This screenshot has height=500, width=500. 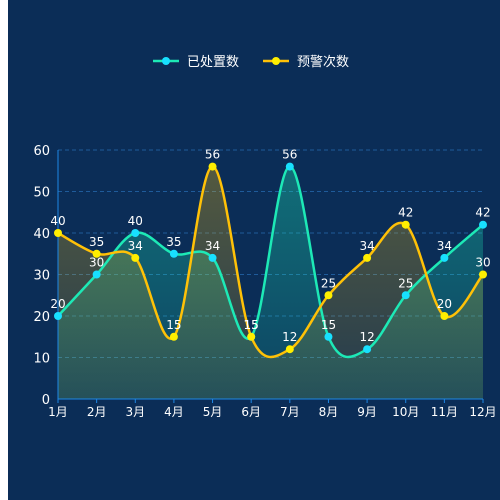 What do you see at coordinates (135, 412) in the screenshot?
I see `x-tick-label: 3月` at bounding box center [135, 412].